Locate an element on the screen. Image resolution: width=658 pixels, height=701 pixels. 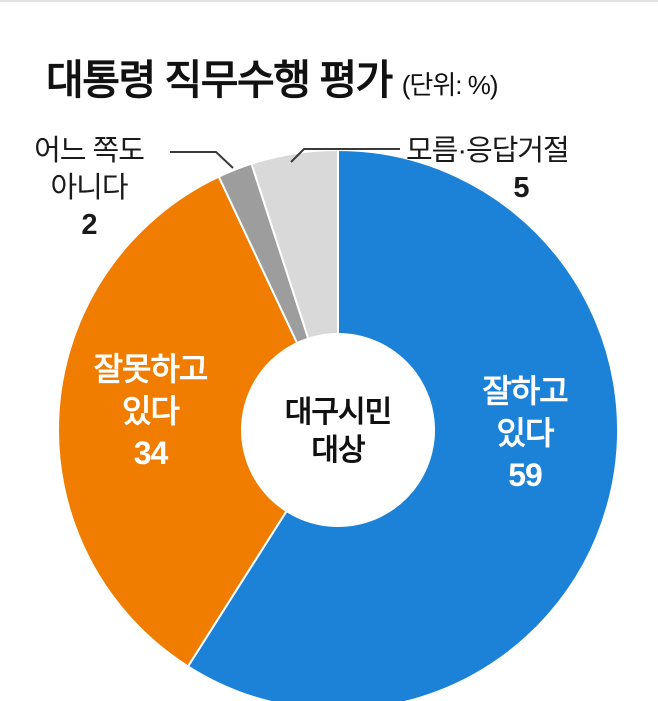
donut-center-line1: 대구시민 is located at coordinates (338, 412).